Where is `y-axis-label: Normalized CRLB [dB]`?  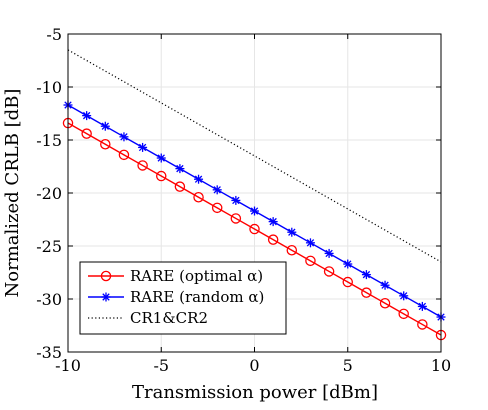
y-axis-label: Normalized CRLB [dB] is located at coordinates (12, 193).